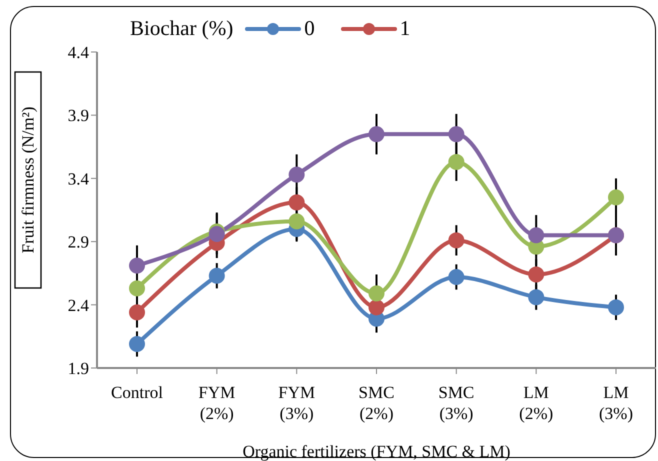 The width and height of the screenshot is (658, 461). What do you see at coordinates (78, 368) in the screenshot?
I see `y-tick-label: 1.9` at bounding box center [78, 368].